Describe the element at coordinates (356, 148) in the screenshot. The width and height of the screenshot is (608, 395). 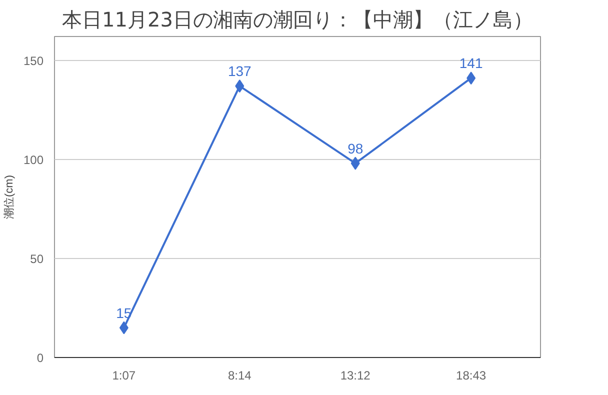
I see `data-label: 98` at that location.